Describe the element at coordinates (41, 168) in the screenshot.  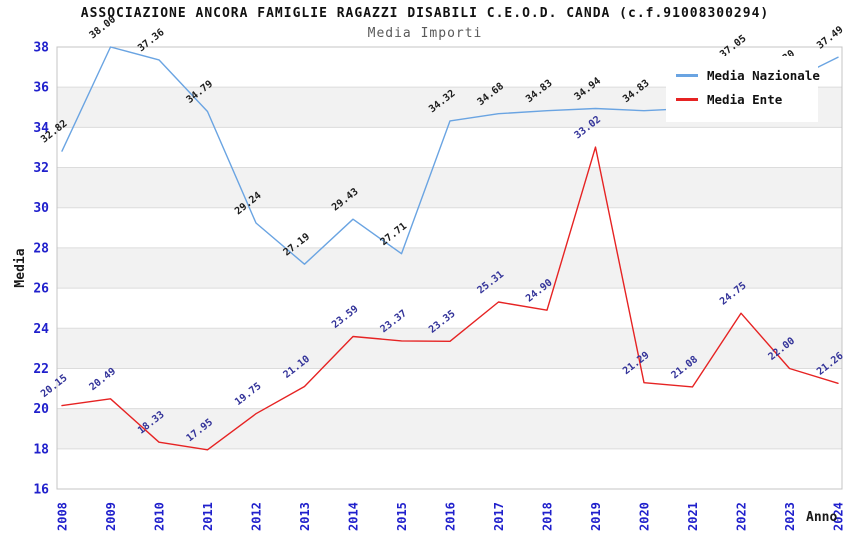
I see `y-axis-tick-label: 32` at that location.